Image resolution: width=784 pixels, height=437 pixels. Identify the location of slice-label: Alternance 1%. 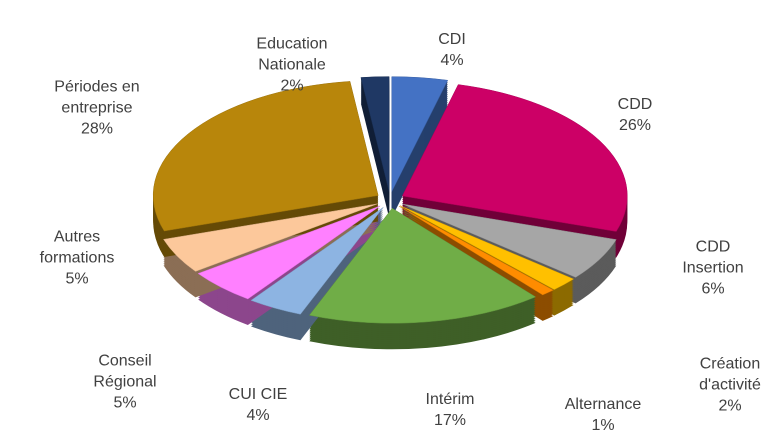
(603, 415).